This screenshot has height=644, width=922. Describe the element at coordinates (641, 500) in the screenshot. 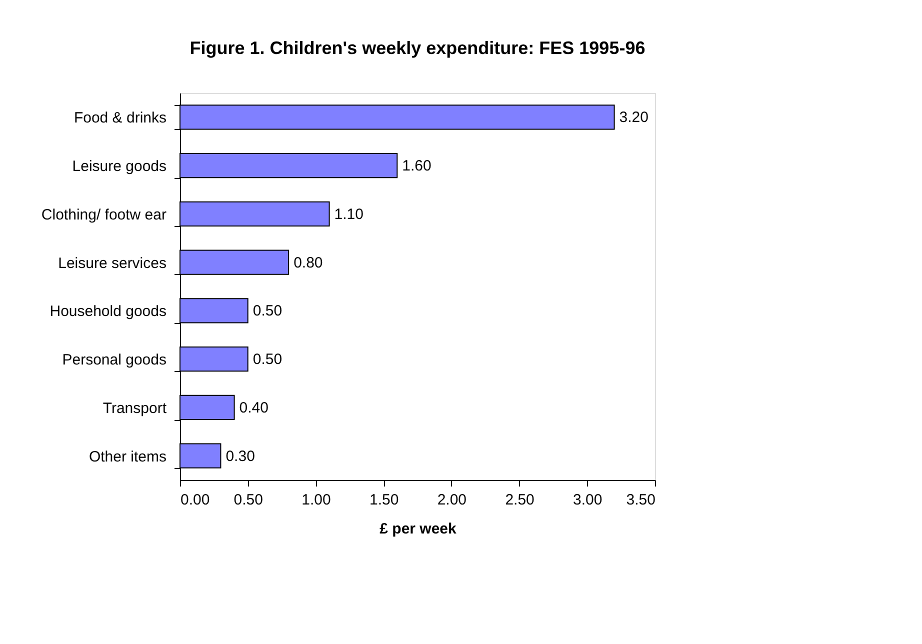

I see `x-tick-label: 3.50` at that location.